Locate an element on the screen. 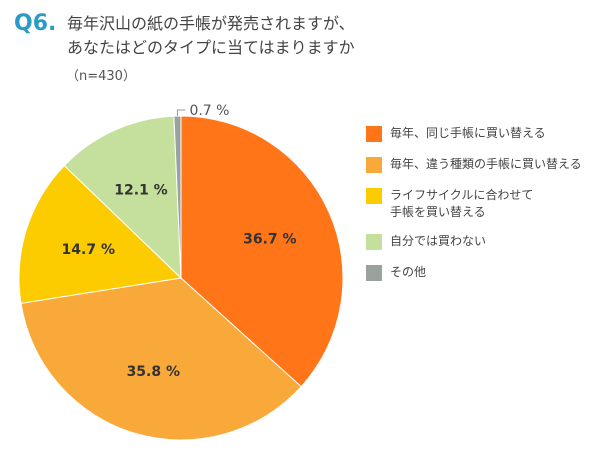  legend-label: 自分では買わない is located at coordinates (438, 241).